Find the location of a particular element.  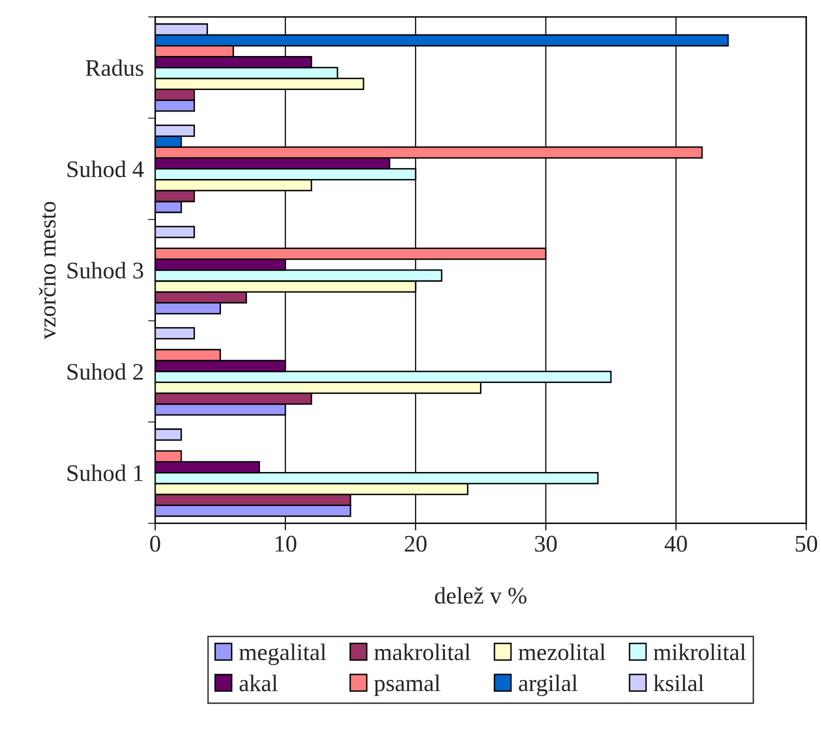

x-tick-label: 30 is located at coordinates (546, 544).